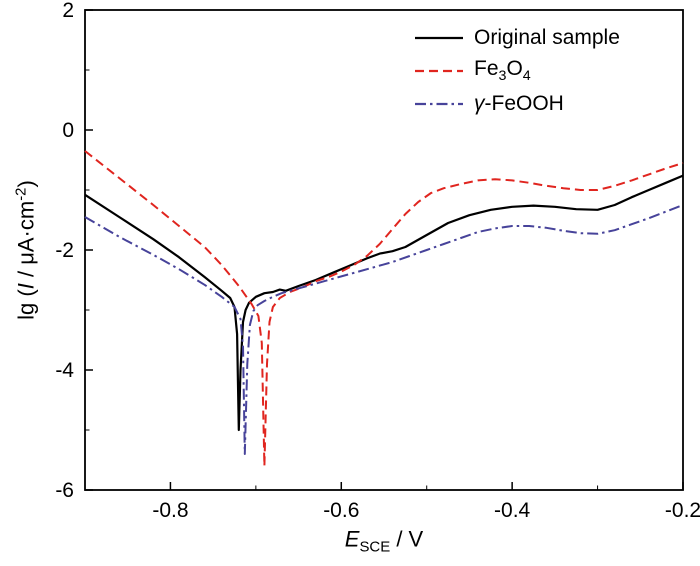  I want to click on legend-label: Fe3O4, so click(502, 70).